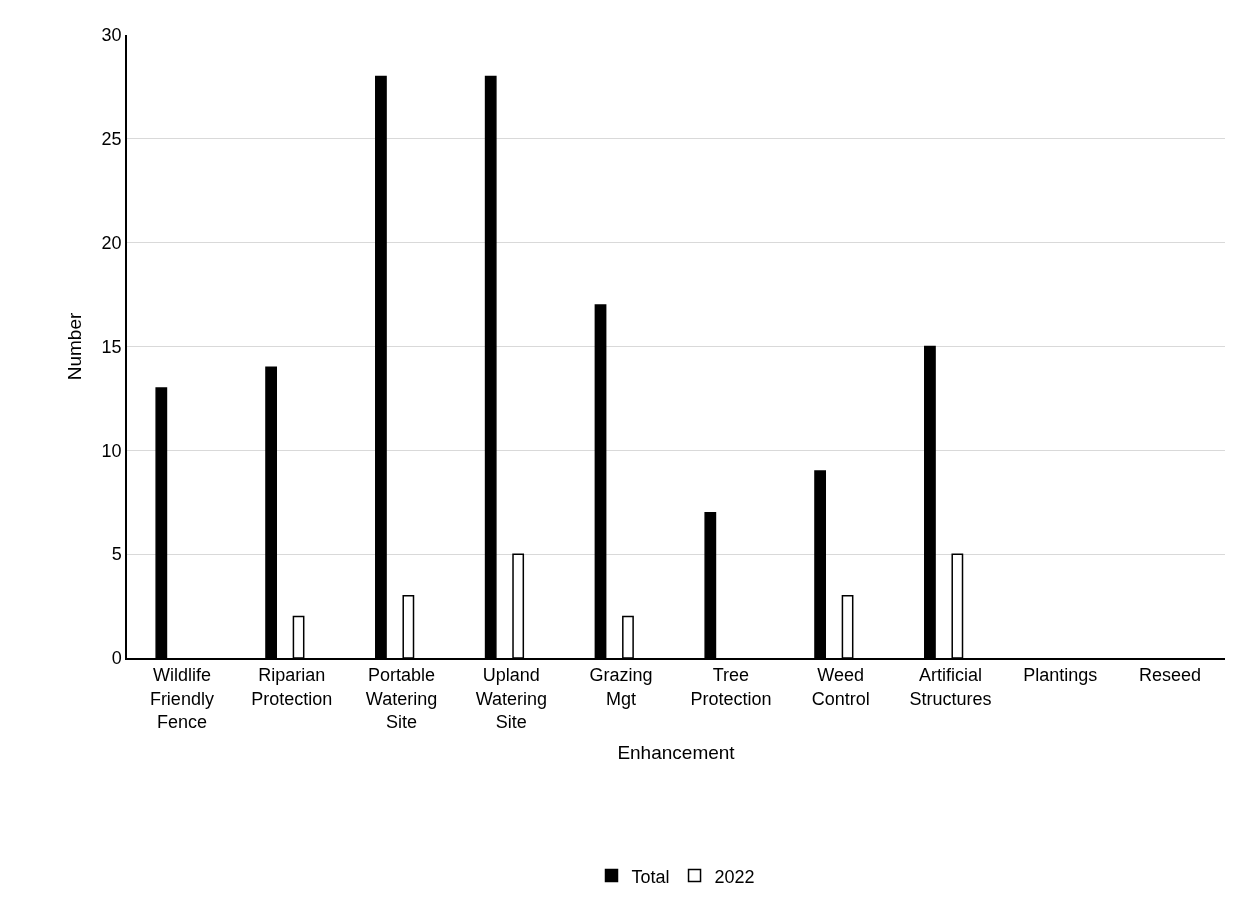 The width and height of the screenshot is (1253, 907). Describe the element at coordinates (292, 687) in the screenshot. I see `x-tick-label: Riparian Protection` at that location.